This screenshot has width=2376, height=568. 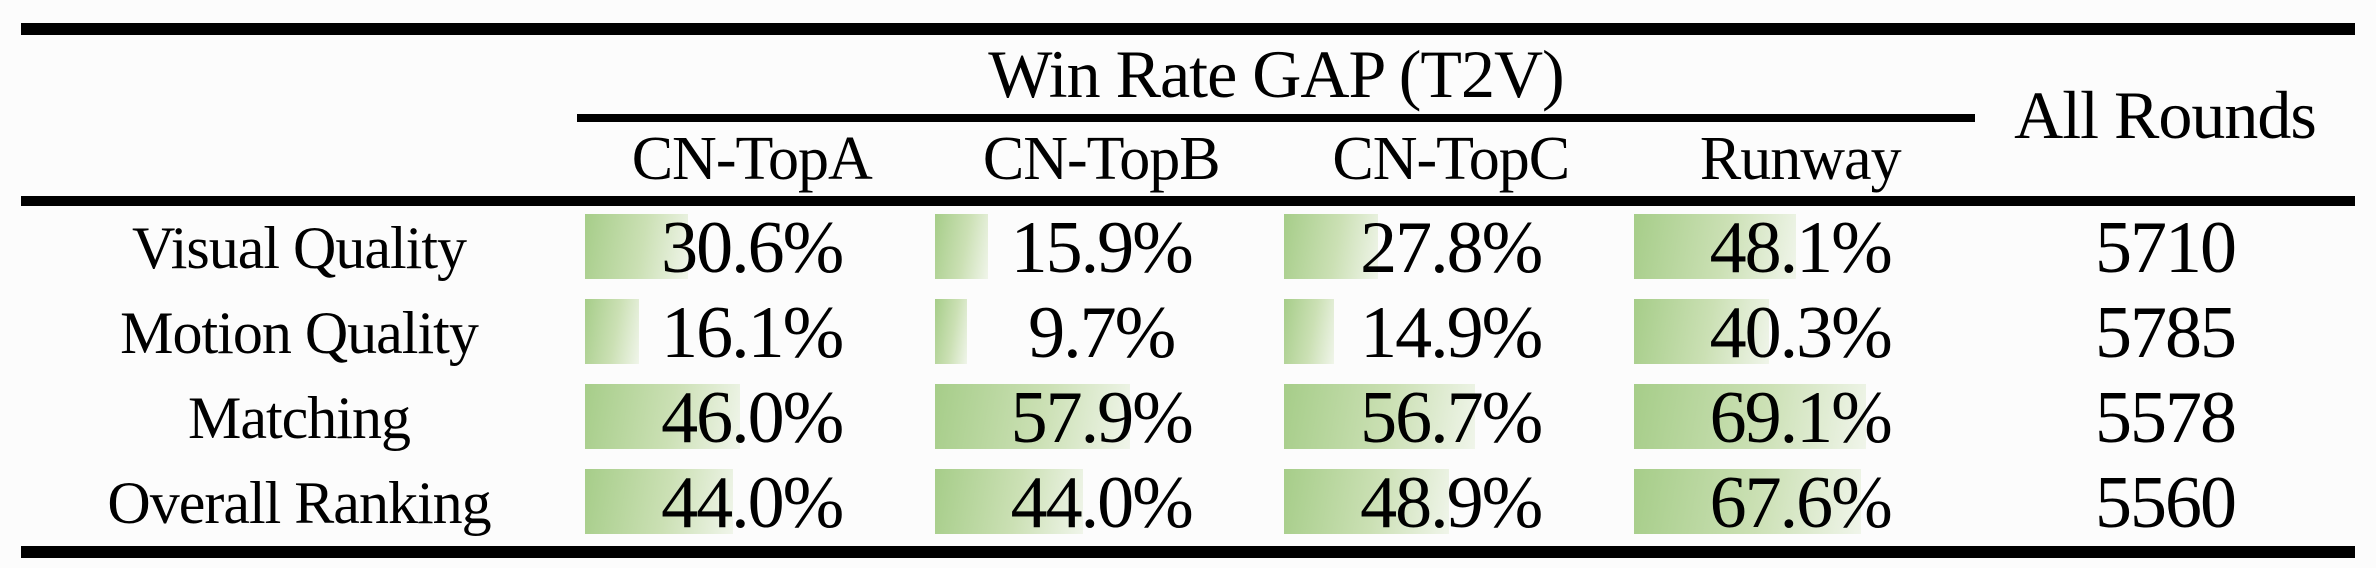 I want to click on data-cell: 14.9%, so click(x=1451, y=333).